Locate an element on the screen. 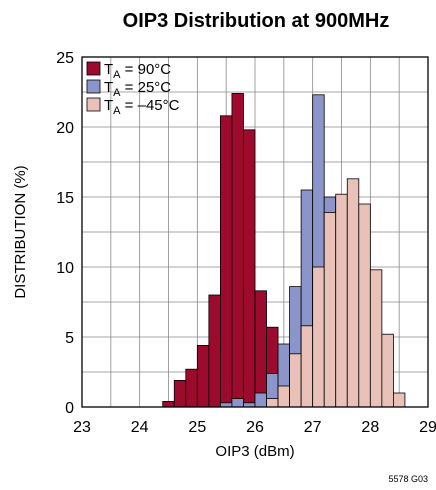 The height and width of the screenshot is (490, 436). x-tick-labels: 23 24 25 26 27 28 29 is located at coordinates (254, 427).